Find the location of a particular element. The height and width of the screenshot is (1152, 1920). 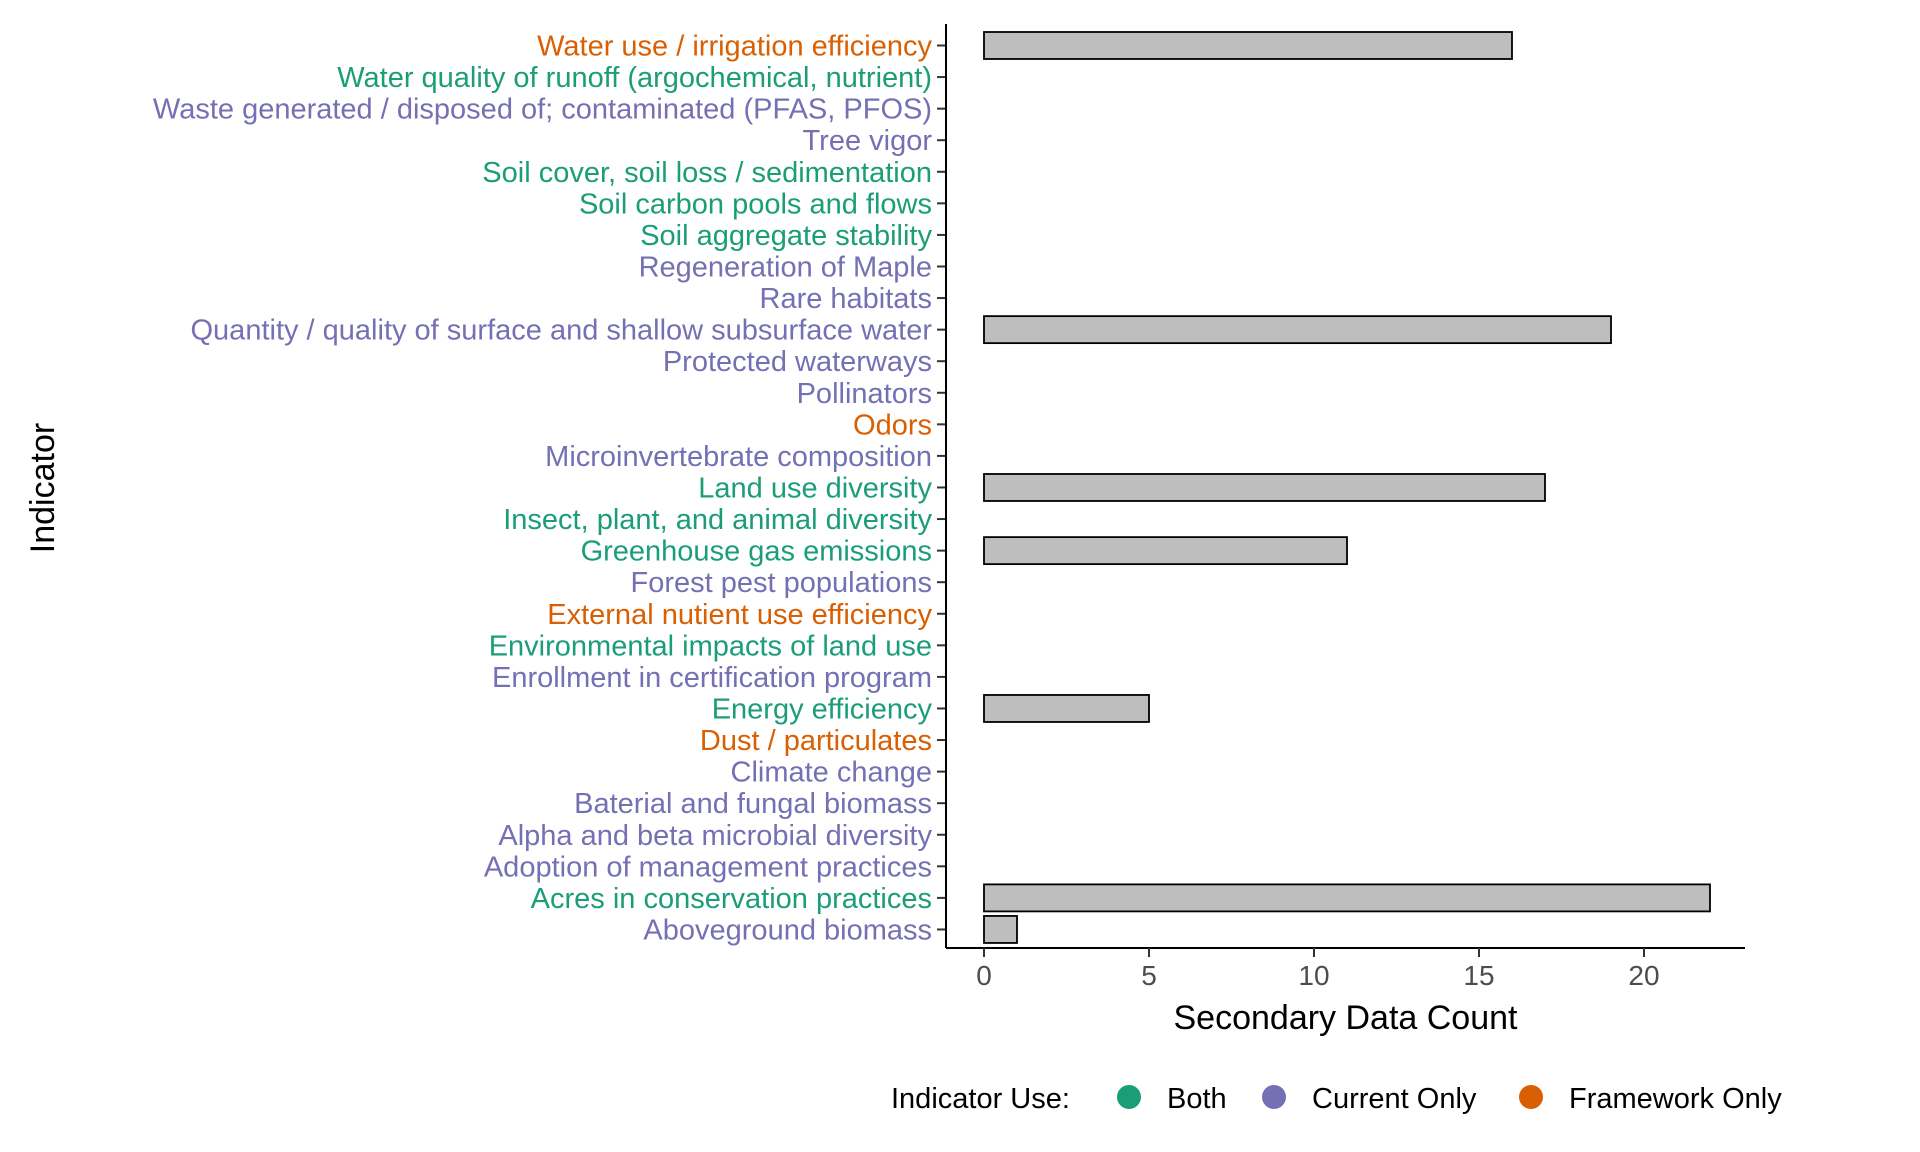

category-label: Baterial and fungal biomass is located at coordinates (753, 804).